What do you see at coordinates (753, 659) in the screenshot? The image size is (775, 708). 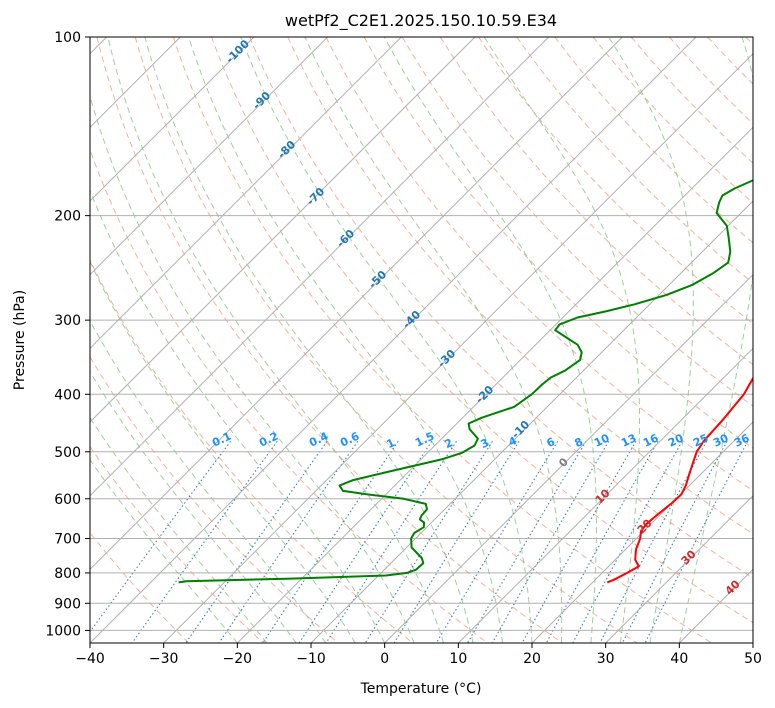 I see `x-tick-label: 50` at bounding box center [753, 659].